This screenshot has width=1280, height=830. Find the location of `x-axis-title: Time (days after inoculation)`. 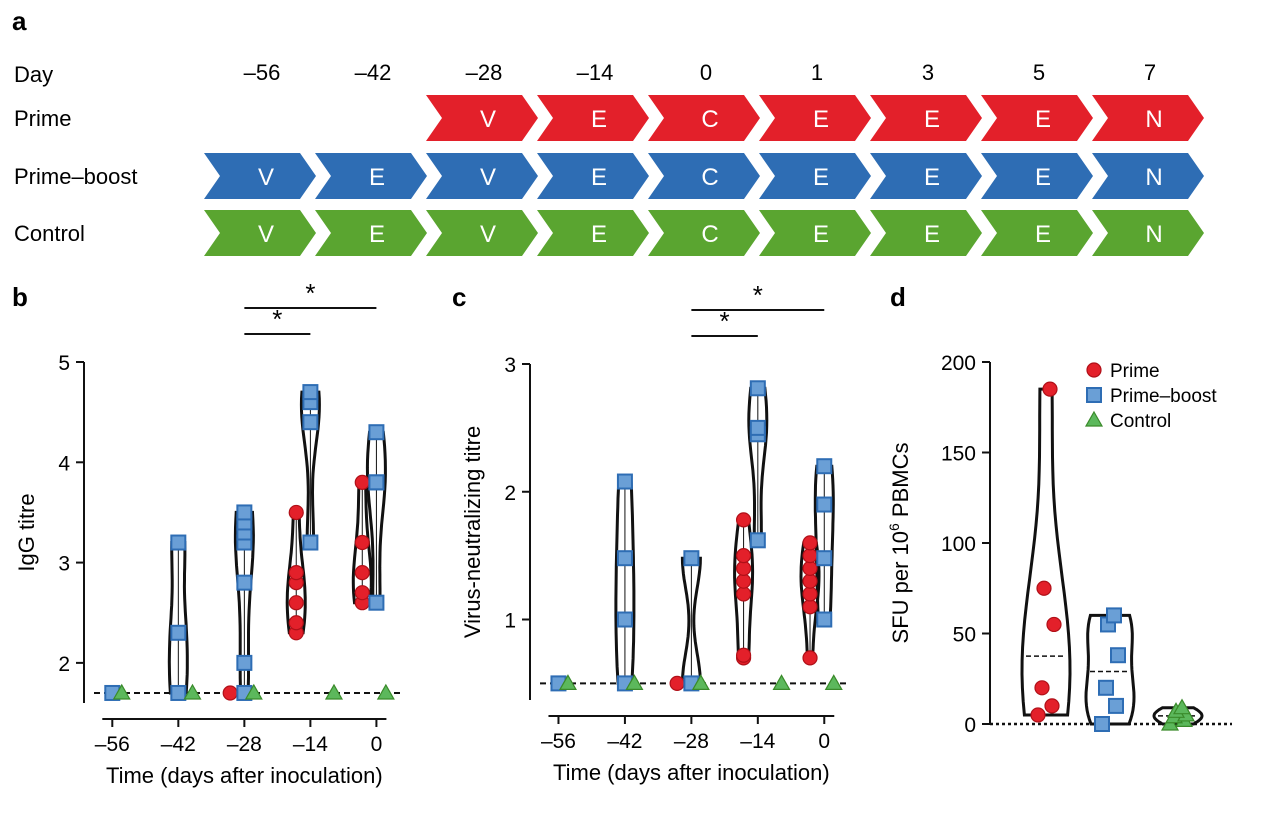

x-axis-title: Time (days after inoculation) is located at coordinates (691, 772).